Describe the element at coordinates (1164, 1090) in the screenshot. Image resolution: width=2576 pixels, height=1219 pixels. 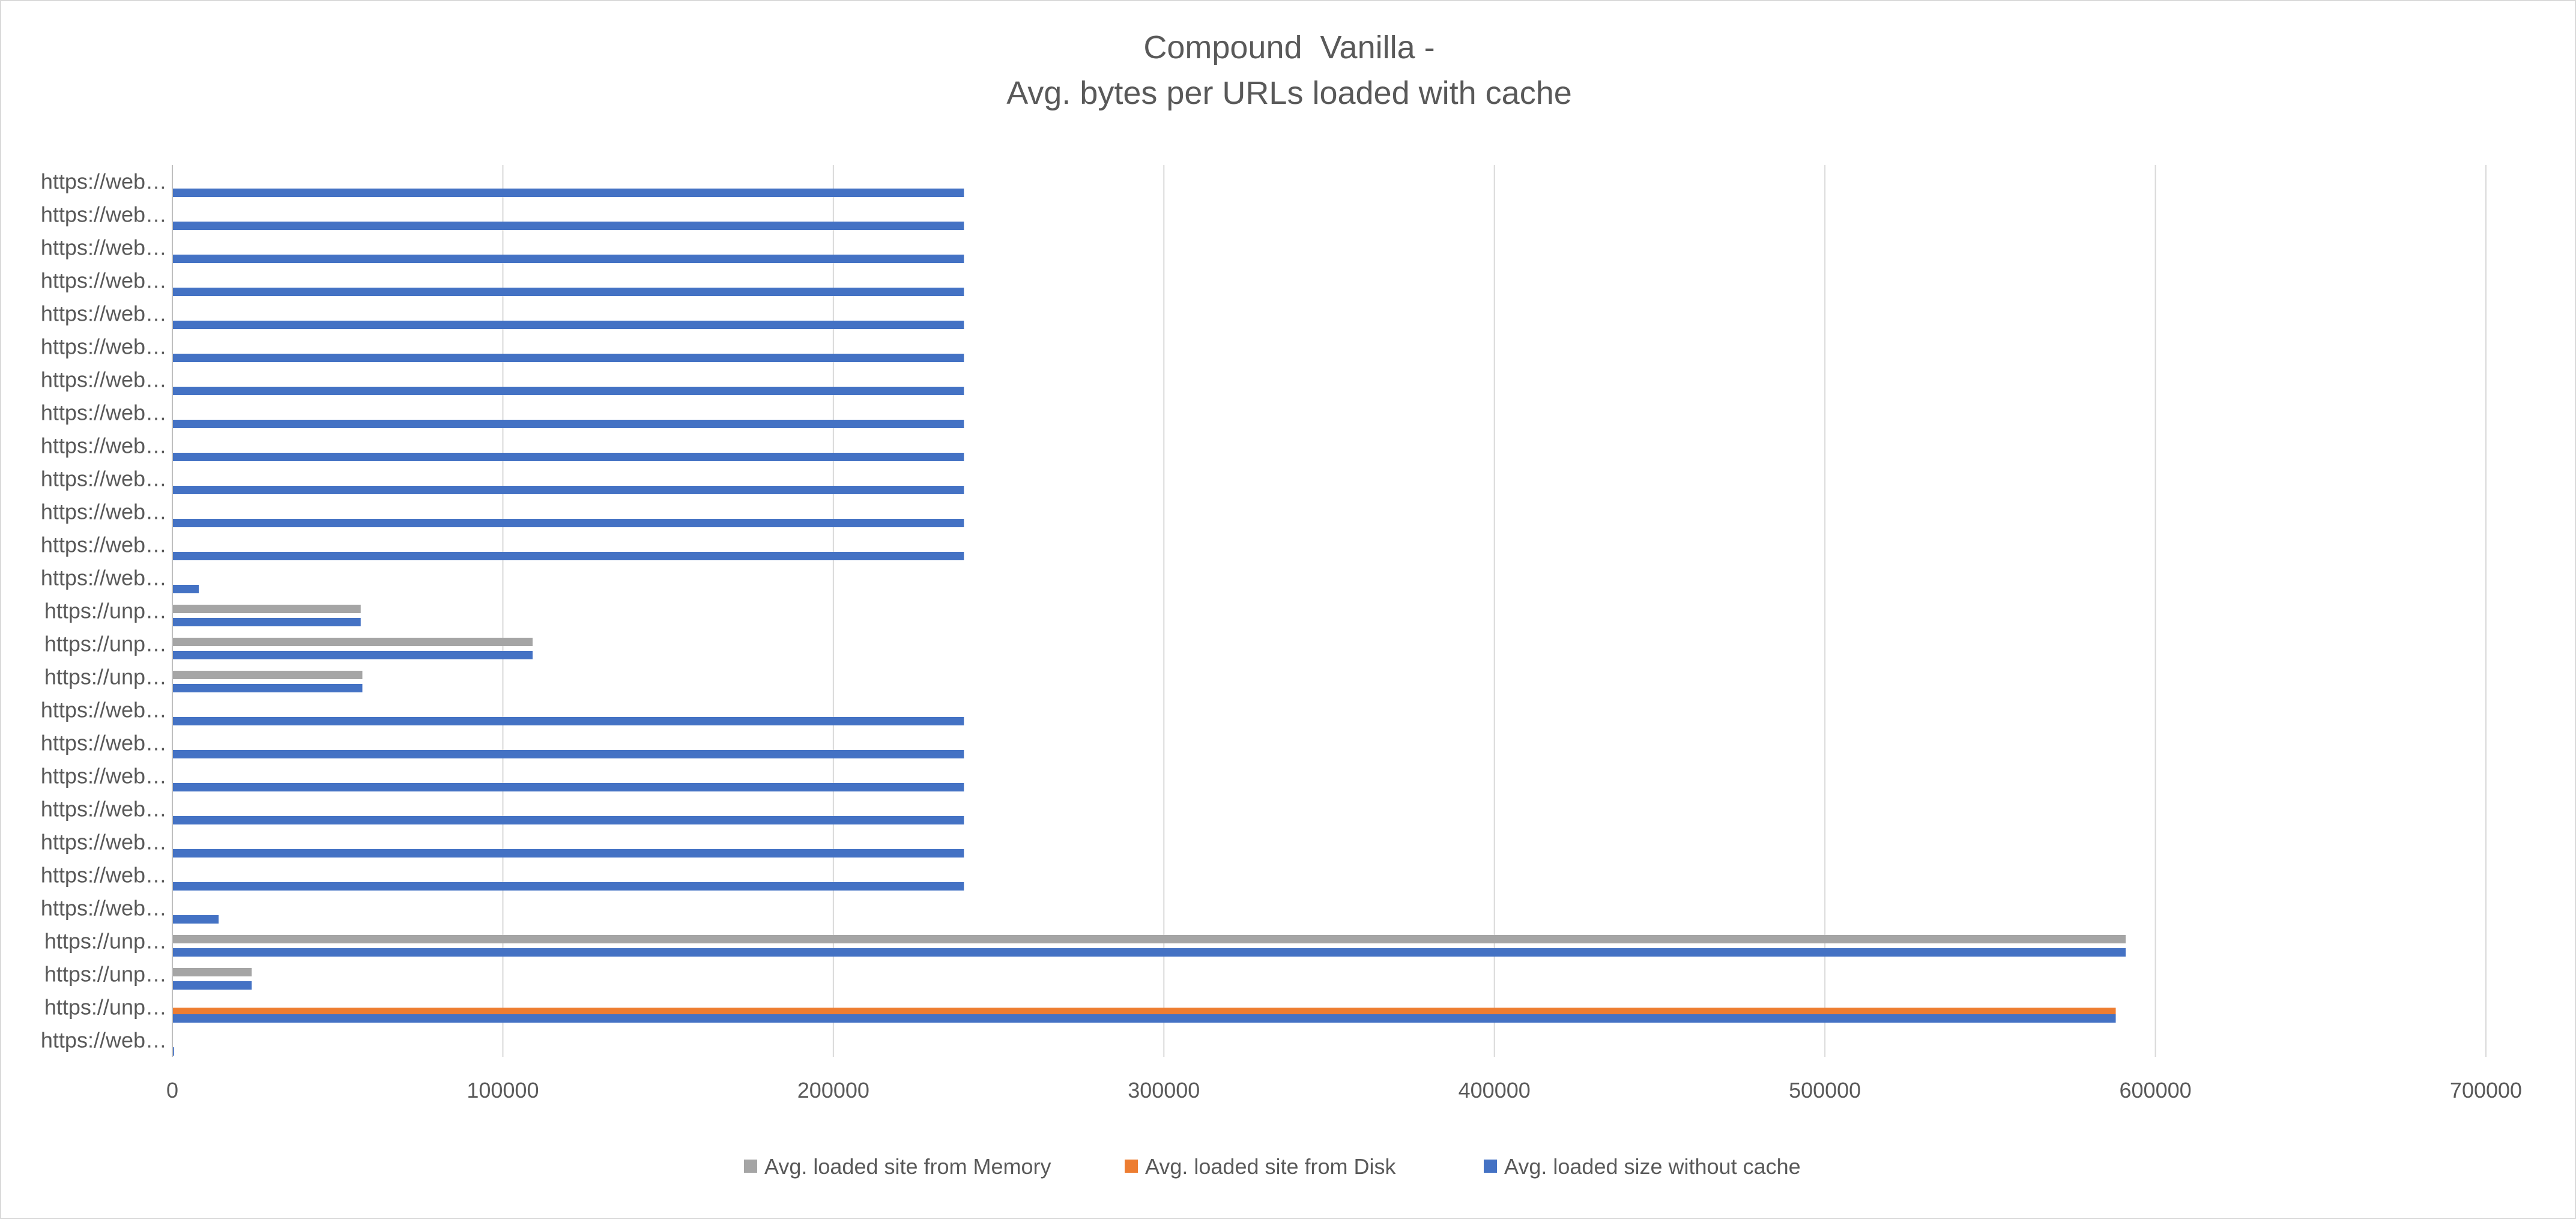
I see `x-tick-label: 300000` at that location.